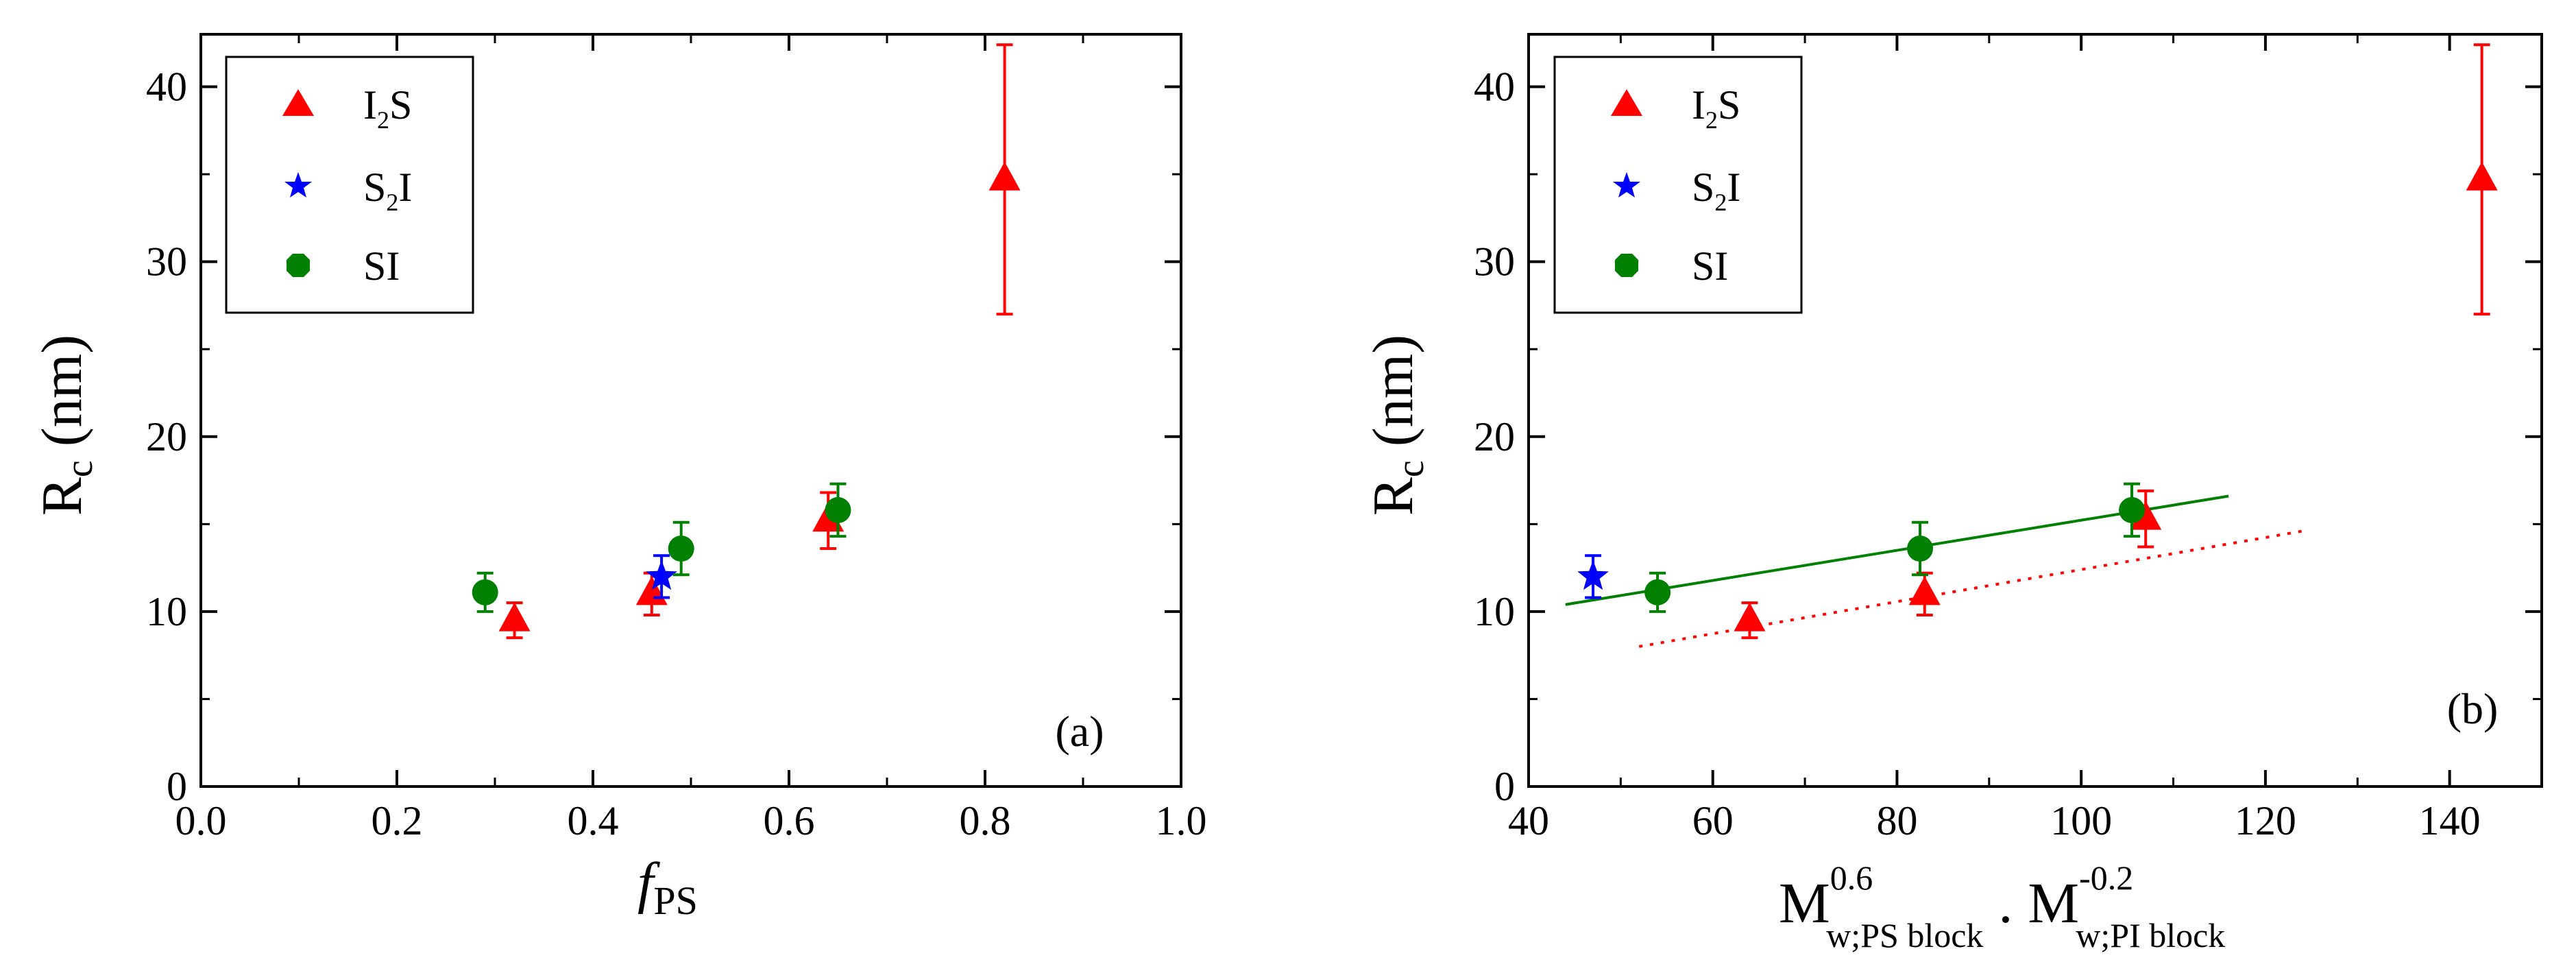 This screenshot has width=2576, height=973. I want to click on panel-b-legend-box, so click(1678, 185).